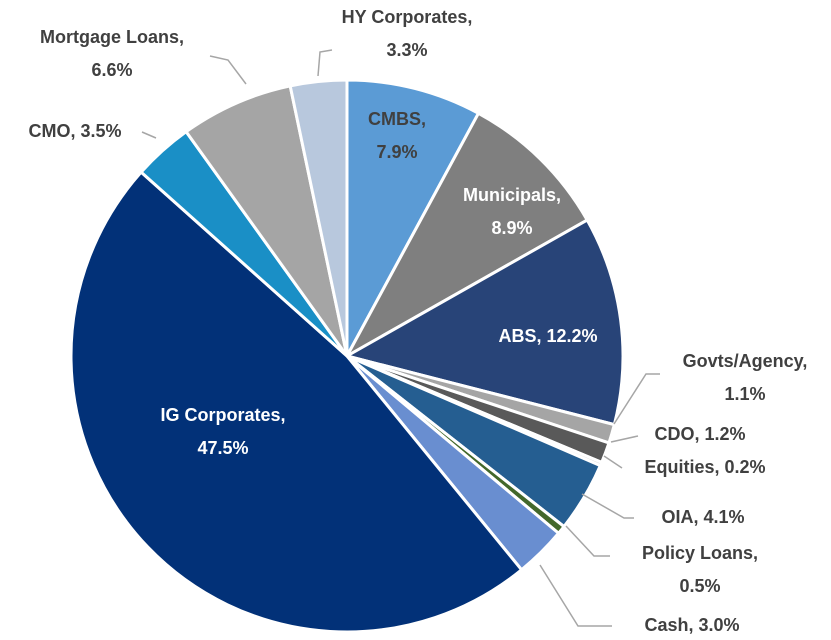  Describe the element at coordinates (519, 336) in the screenshot. I see `label-name: ABS,` at that location.